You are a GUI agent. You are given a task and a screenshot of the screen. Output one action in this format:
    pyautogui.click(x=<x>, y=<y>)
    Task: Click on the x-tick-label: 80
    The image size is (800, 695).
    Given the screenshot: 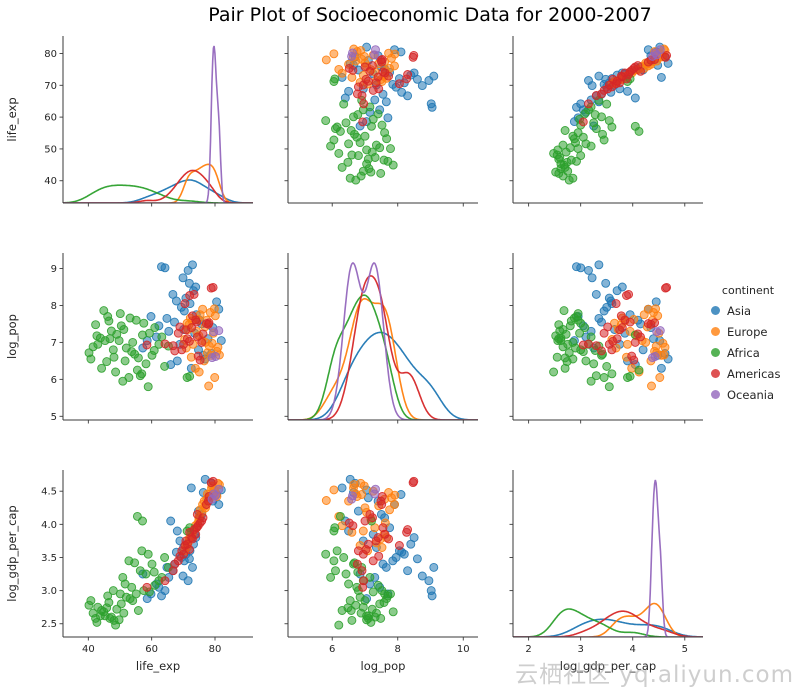 What is the action you would take?
    pyautogui.click(x=215, y=649)
    